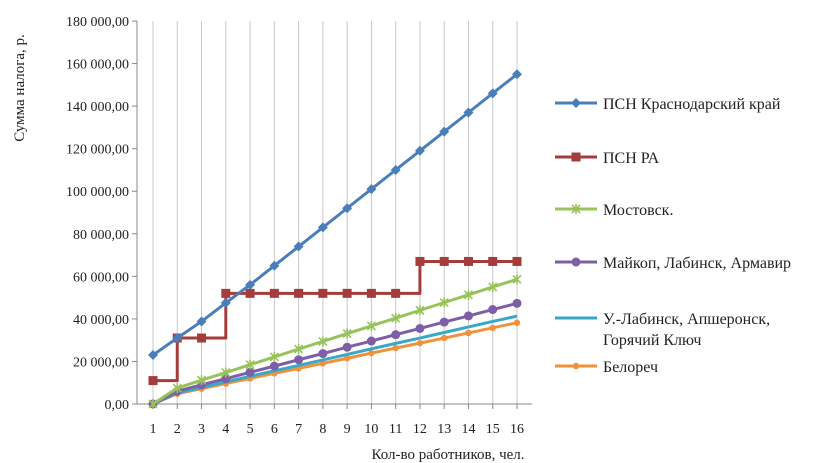 This screenshot has width=821, height=463. What do you see at coordinates (395, 429) in the screenshot?
I see `x-tick-label: 11` at bounding box center [395, 429].